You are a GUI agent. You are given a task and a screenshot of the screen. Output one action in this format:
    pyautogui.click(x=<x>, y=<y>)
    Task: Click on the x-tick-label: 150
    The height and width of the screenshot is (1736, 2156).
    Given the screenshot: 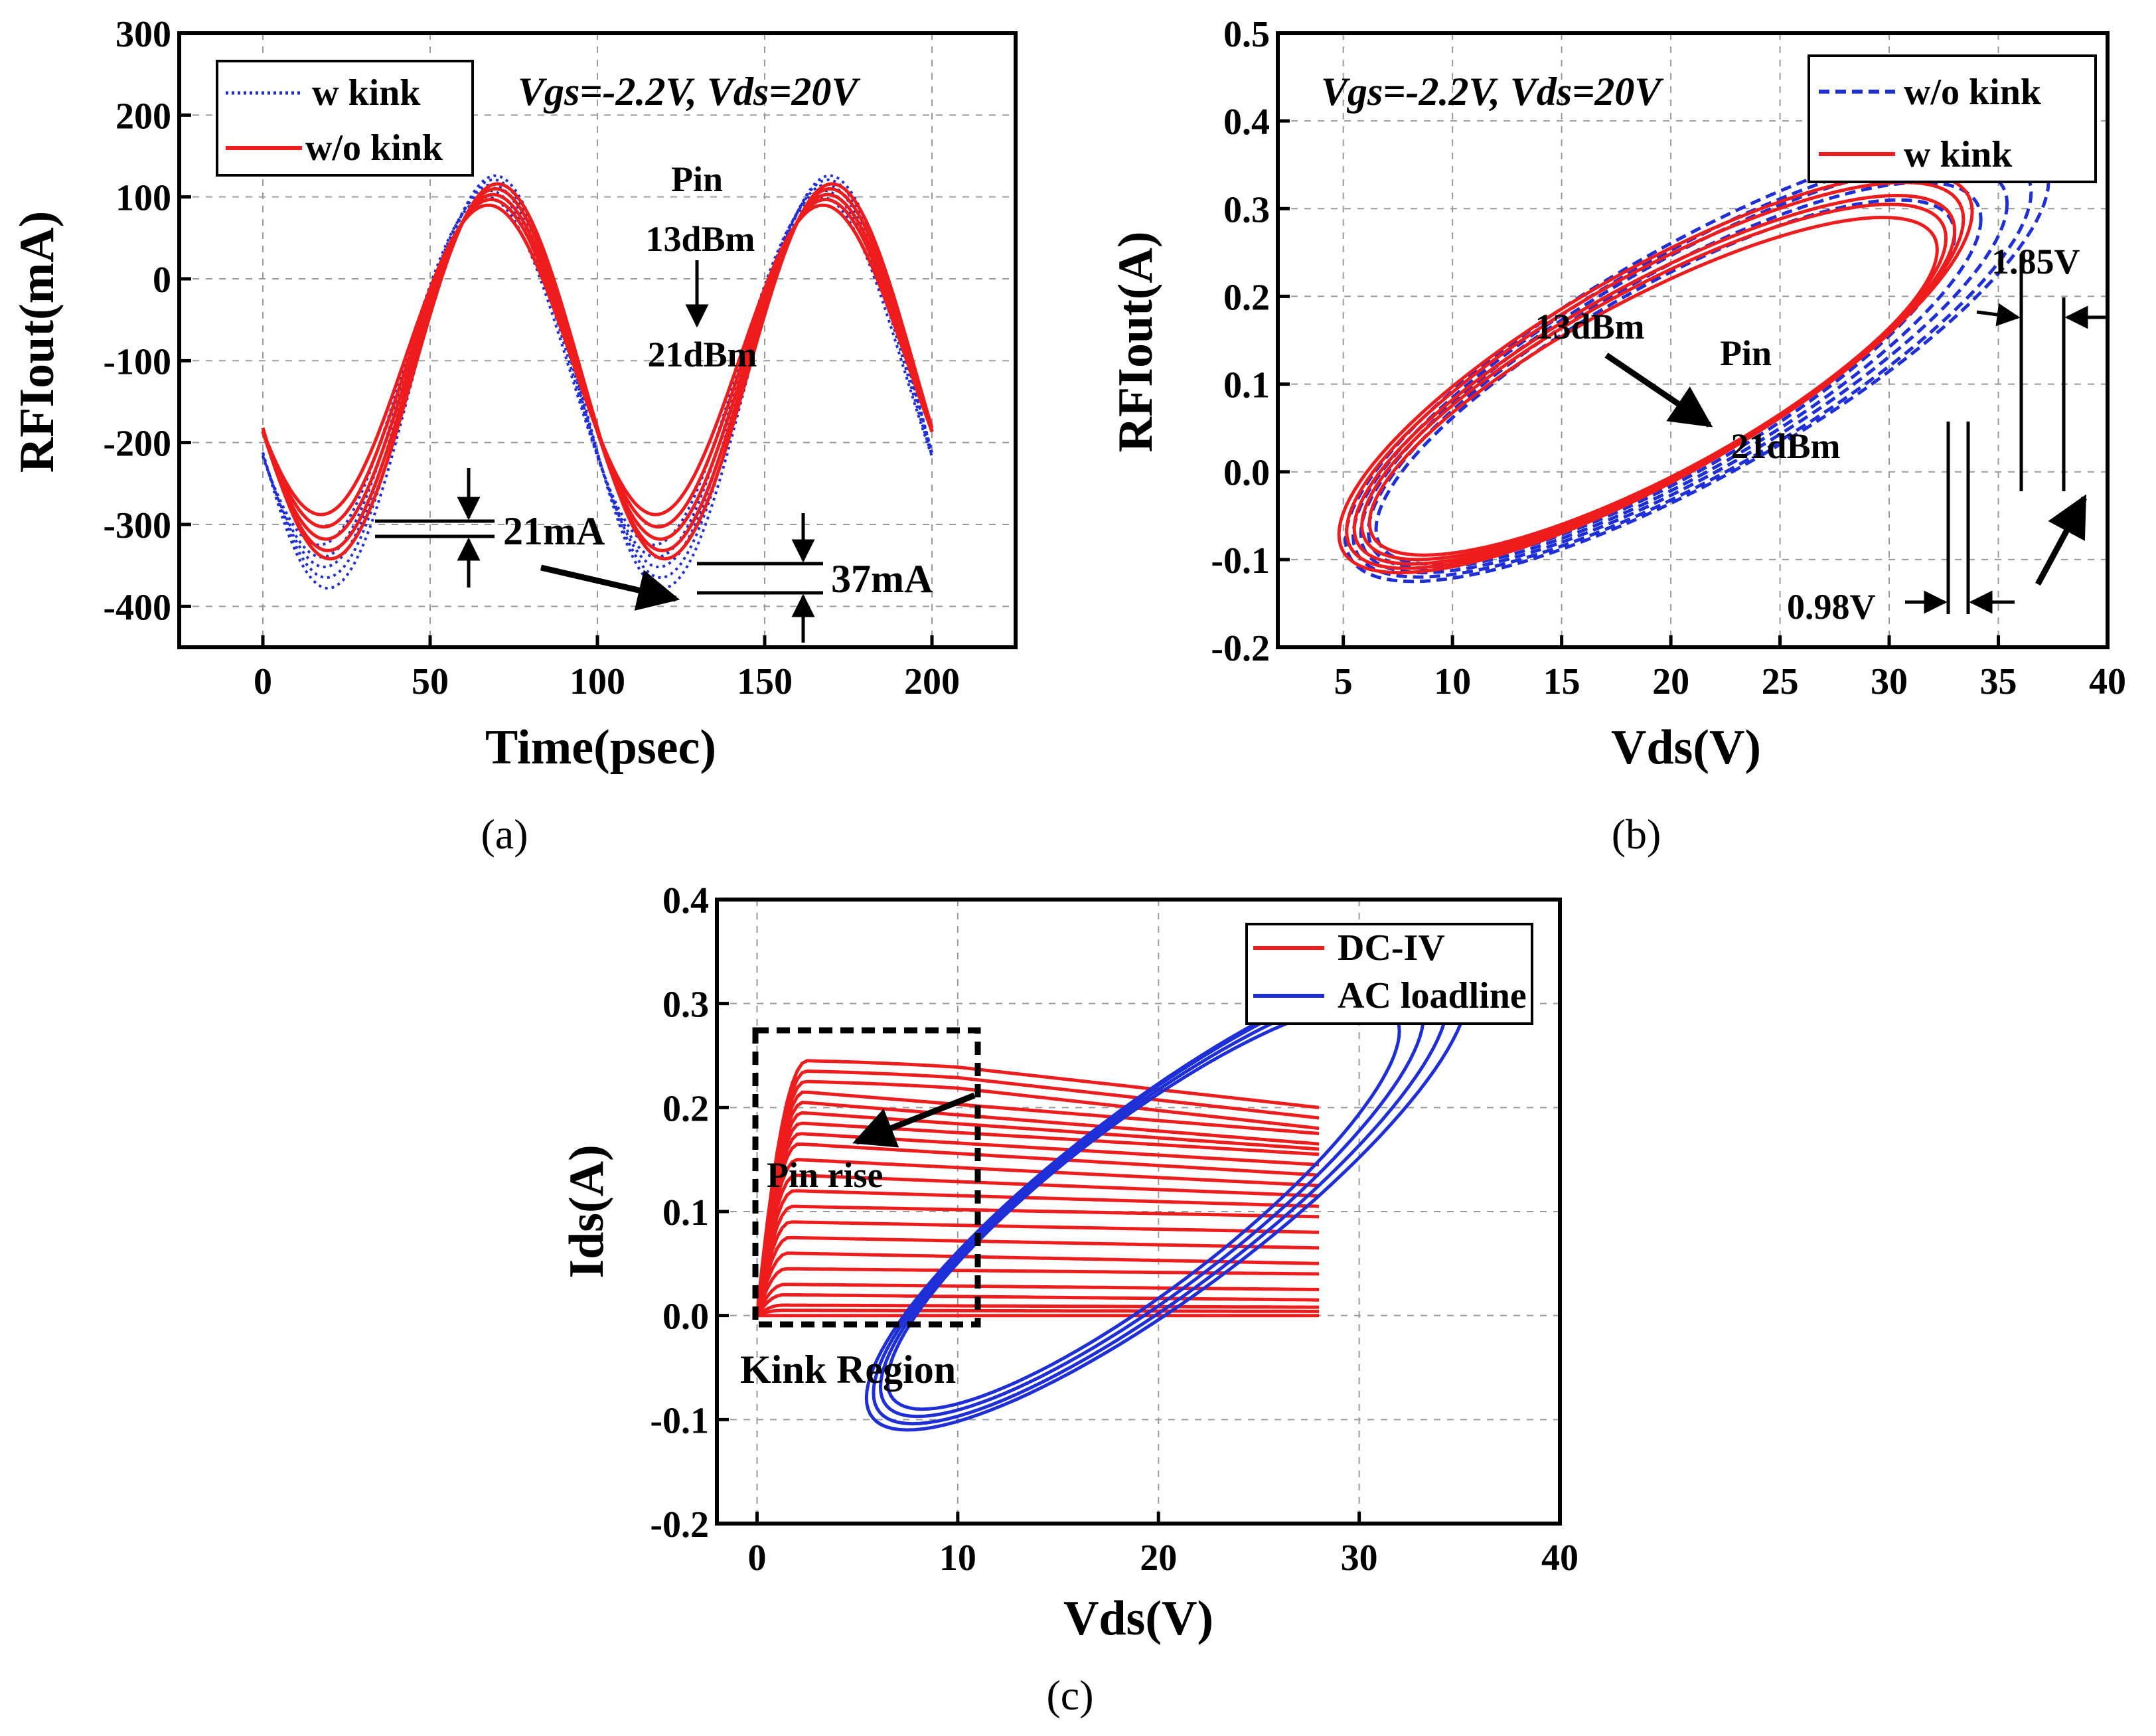 What is the action you would take?
    pyautogui.click(x=765, y=682)
    